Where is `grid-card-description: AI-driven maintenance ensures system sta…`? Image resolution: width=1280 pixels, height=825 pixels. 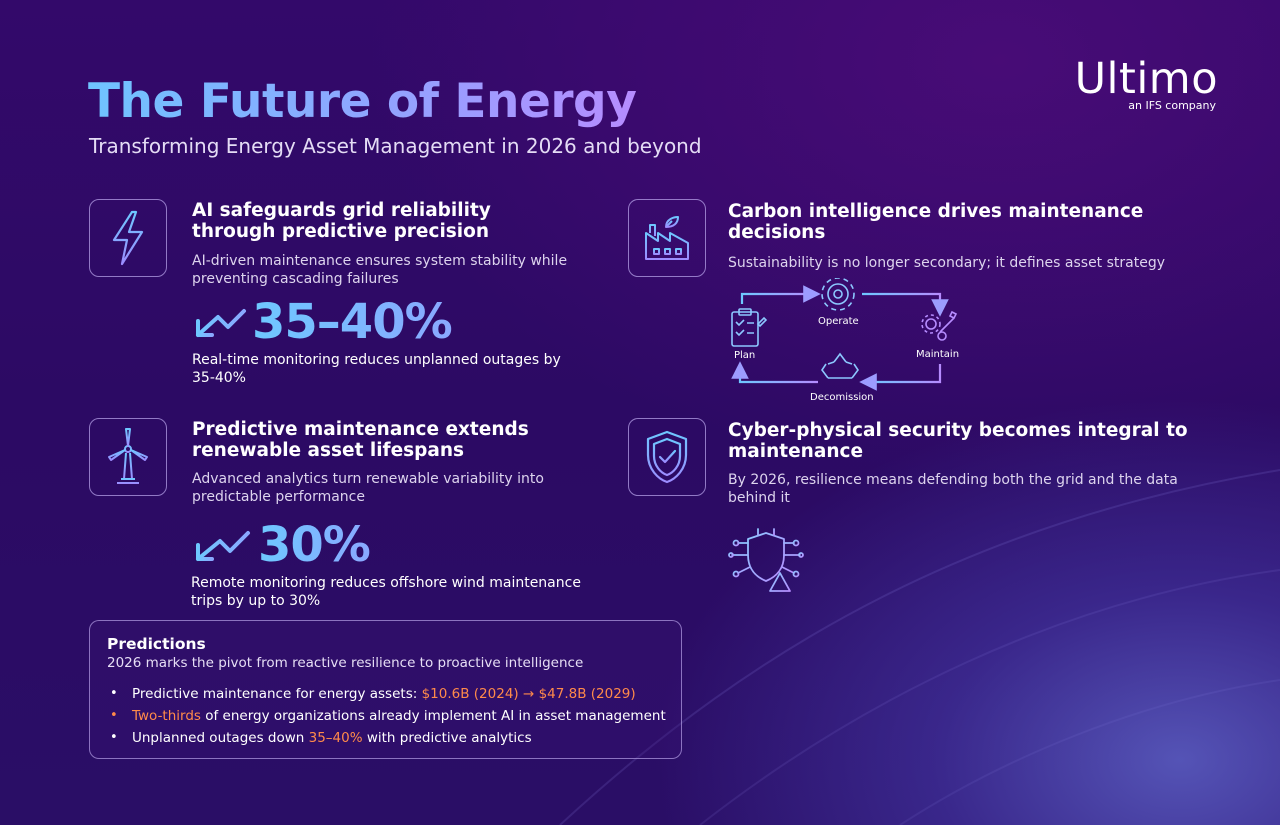 grid-card-description: AI-driven maintenance ensures system sta… is located at coordinates (380, 270).